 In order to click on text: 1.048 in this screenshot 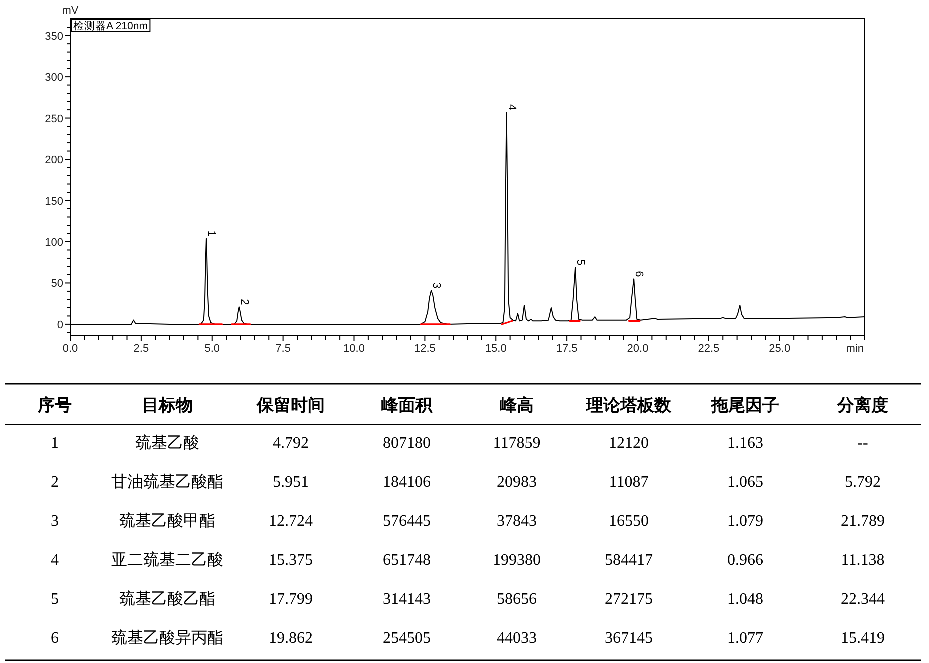, I will do `click(746, 599)`.